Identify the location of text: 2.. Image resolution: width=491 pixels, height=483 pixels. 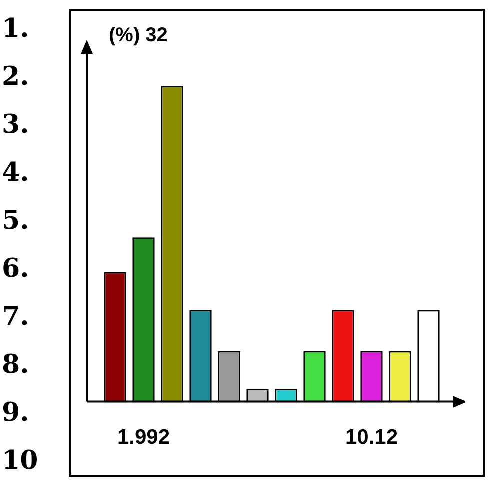
(16, 77).